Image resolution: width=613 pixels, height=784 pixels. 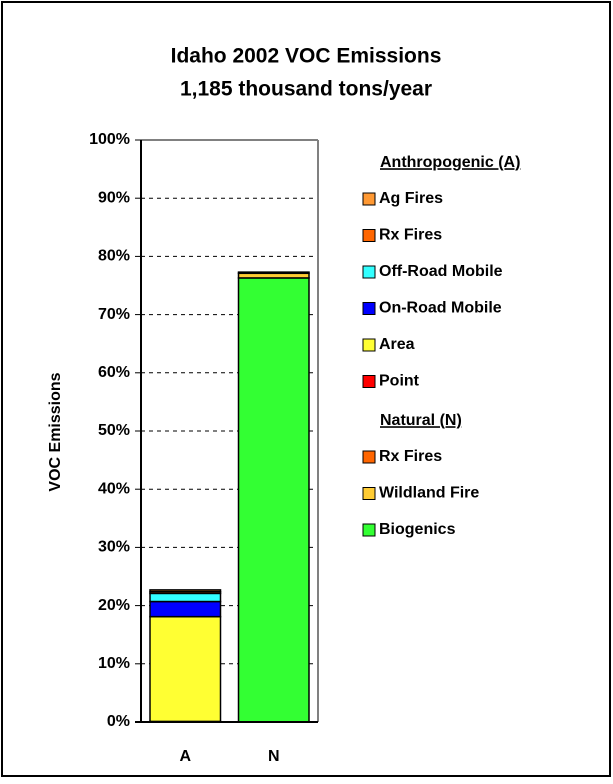 What do you see at coordinates (114, 197) in the screenshot?
I see `y-tick-label: 90%` at bounding box center [114, 197].